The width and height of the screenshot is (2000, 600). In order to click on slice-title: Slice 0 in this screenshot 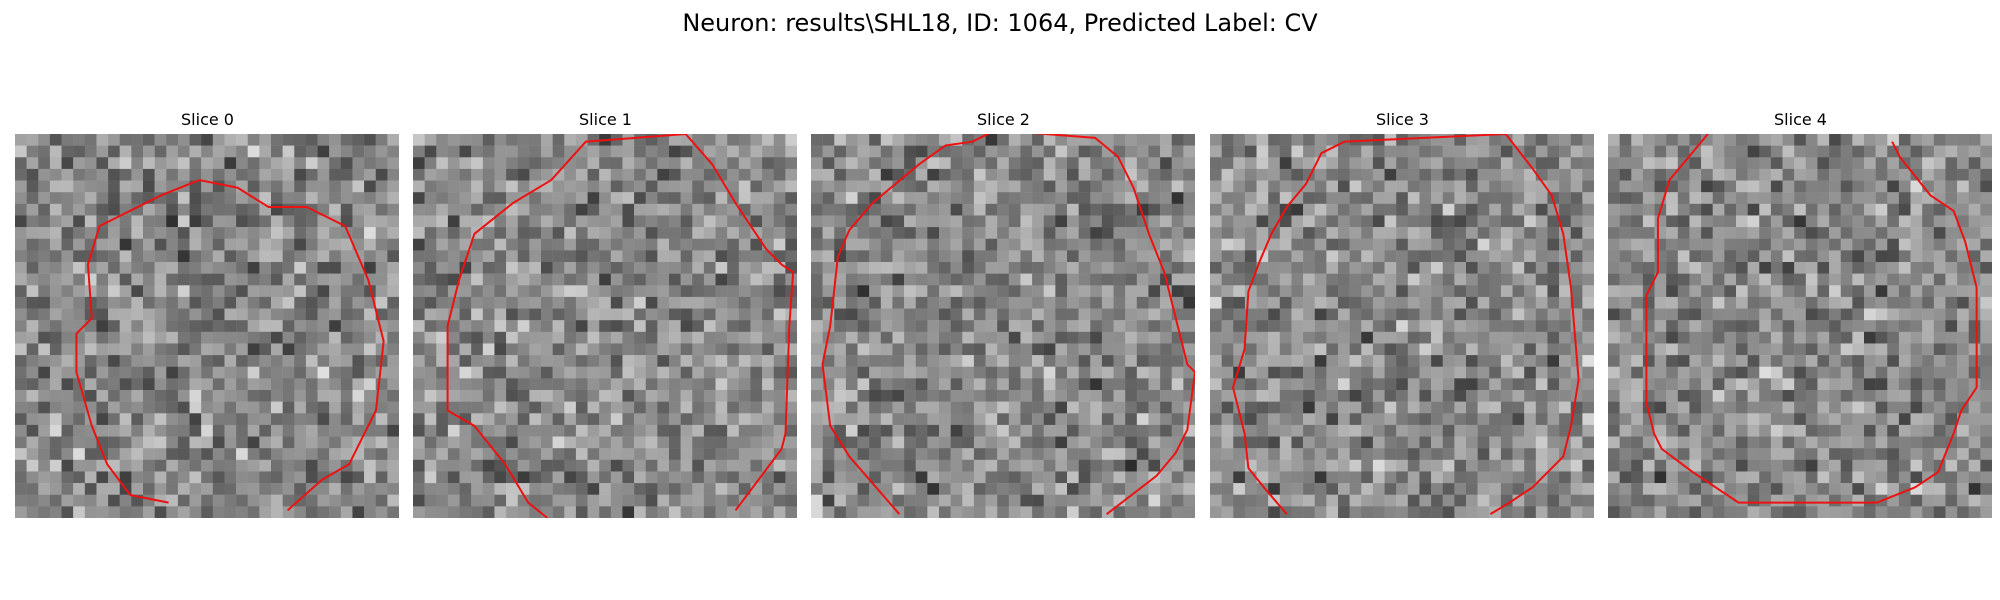, I will do `click(207, 119)`.